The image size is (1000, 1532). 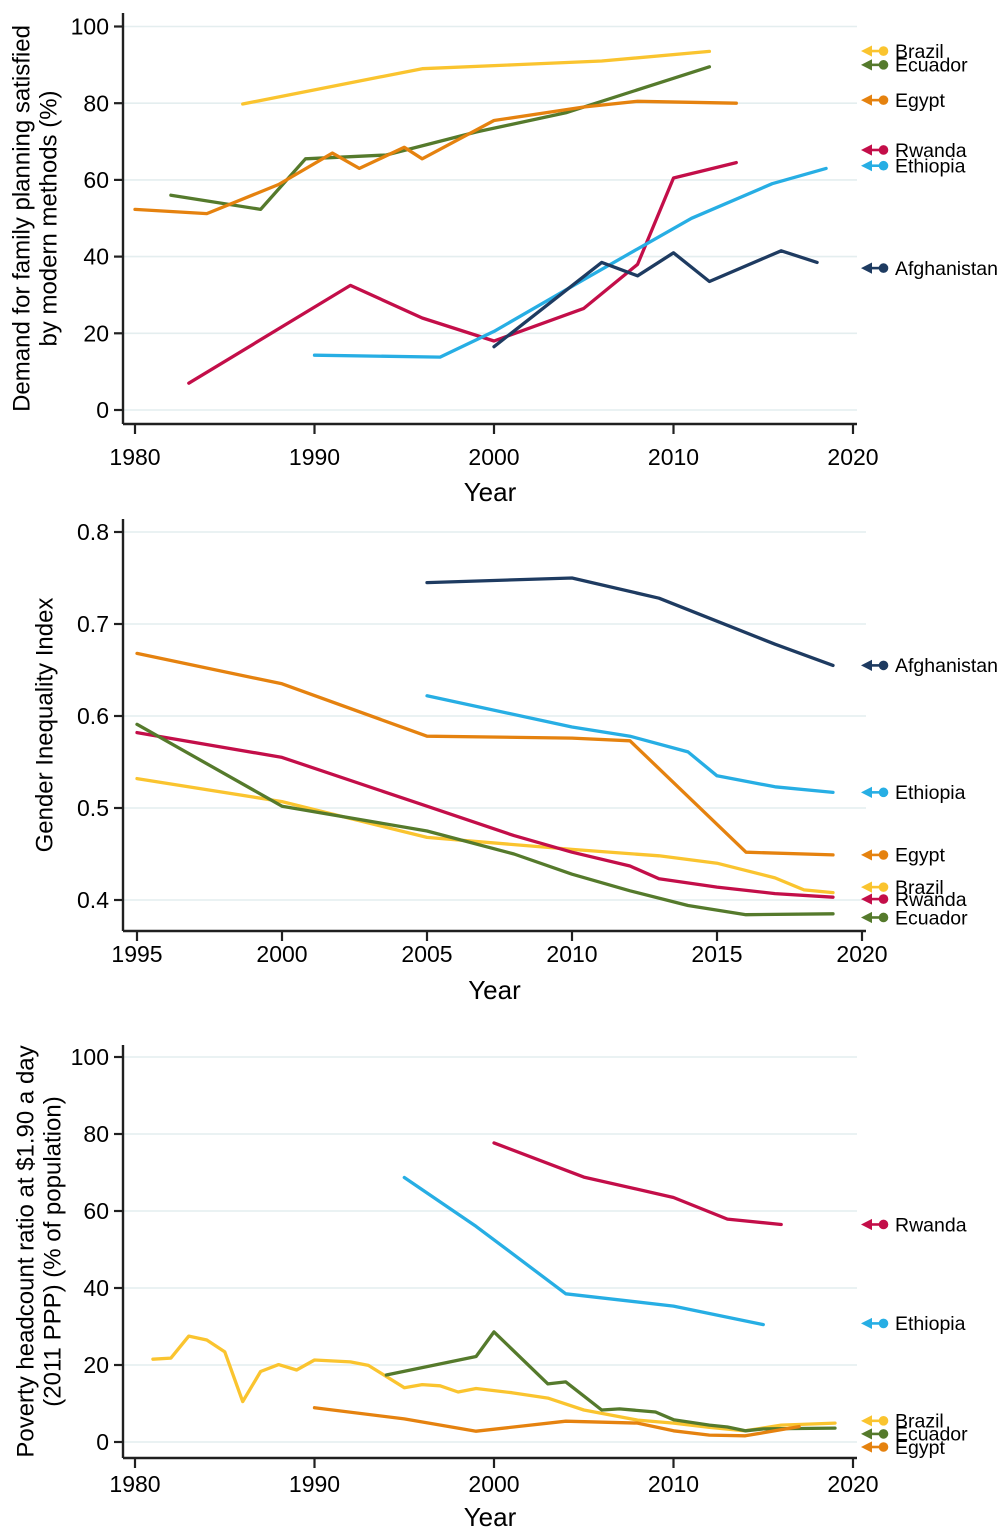 I want to click on y-tick-label: 0, so click(x=102, y=410).